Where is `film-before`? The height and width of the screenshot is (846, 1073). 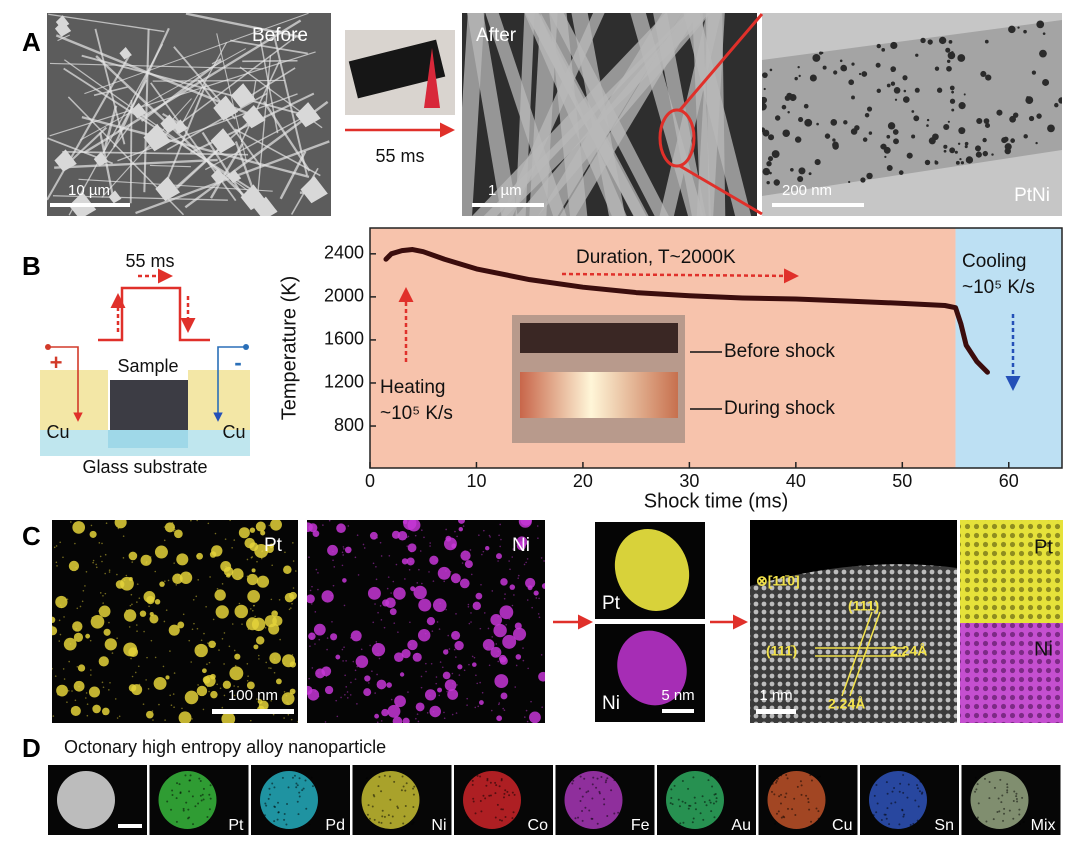 film-before is located at coordinates (599, 338).